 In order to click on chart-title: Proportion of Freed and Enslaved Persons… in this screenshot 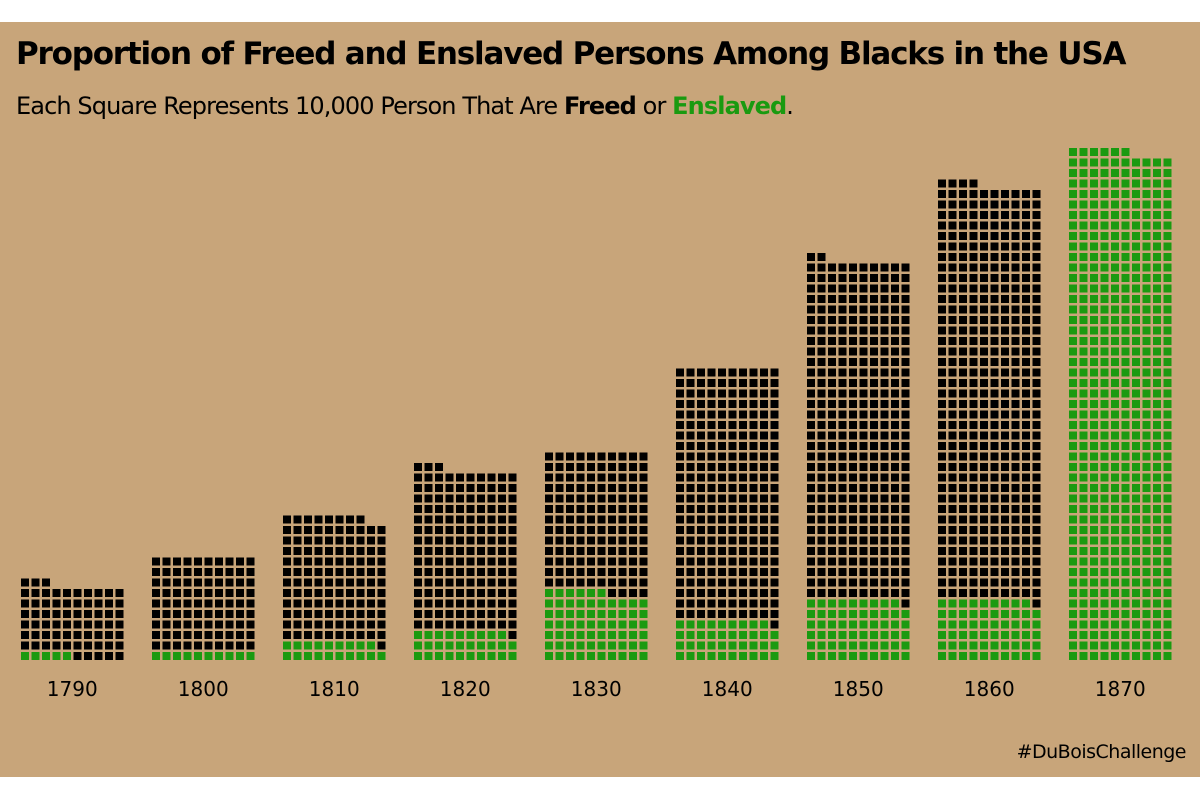, I will do `click(571, 54)`.